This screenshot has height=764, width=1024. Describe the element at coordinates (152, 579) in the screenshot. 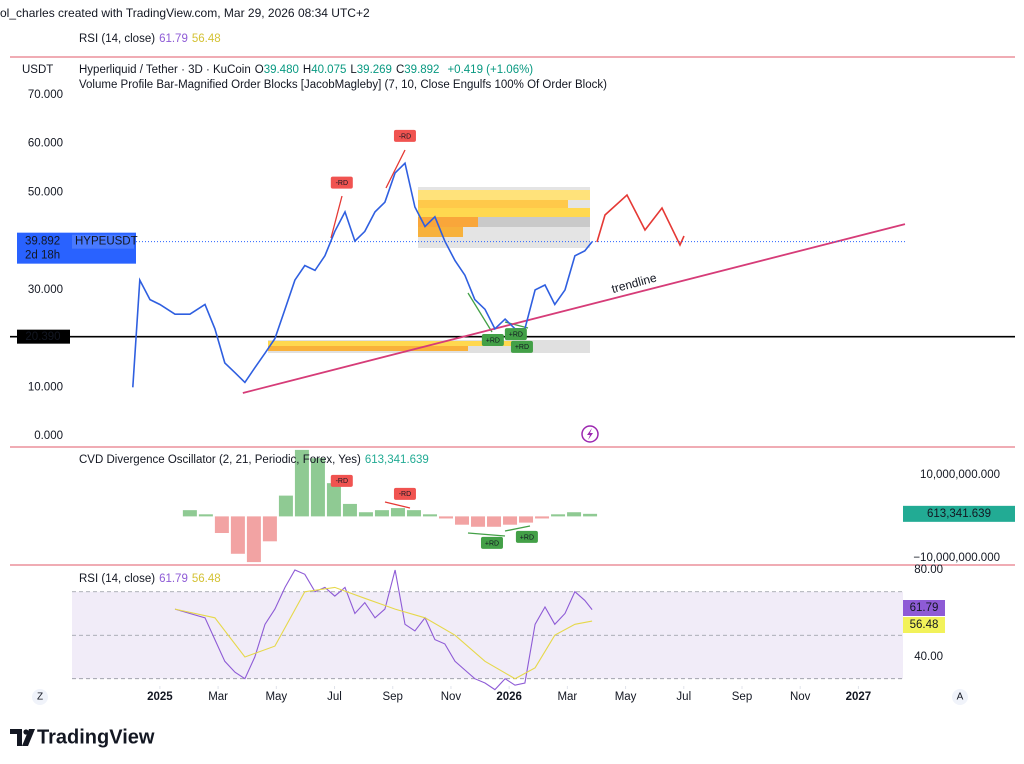

I see `rsi-legend: RSI (14, close) 61.79 56.48` at that location.